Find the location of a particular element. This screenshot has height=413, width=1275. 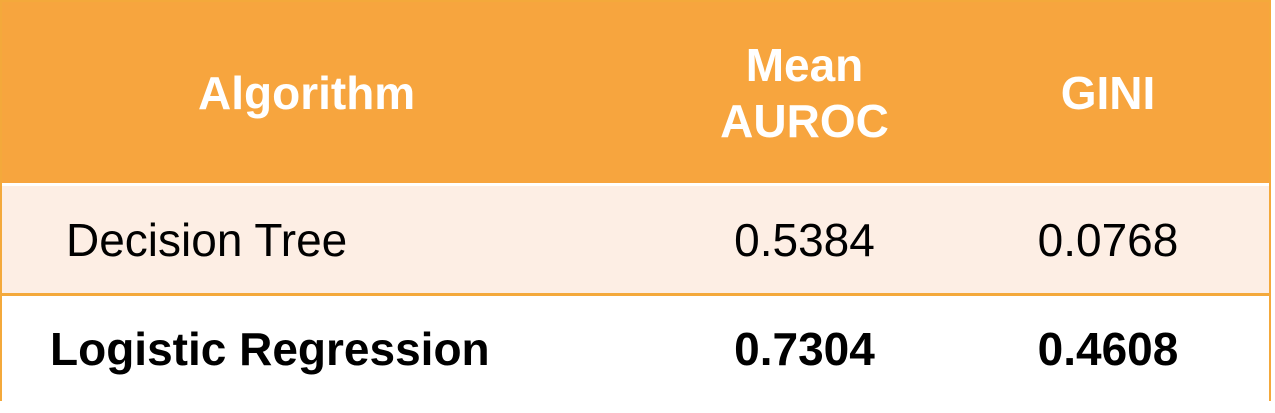

algorithm-name: Logistic Regression is located at coordinates (270, 348).